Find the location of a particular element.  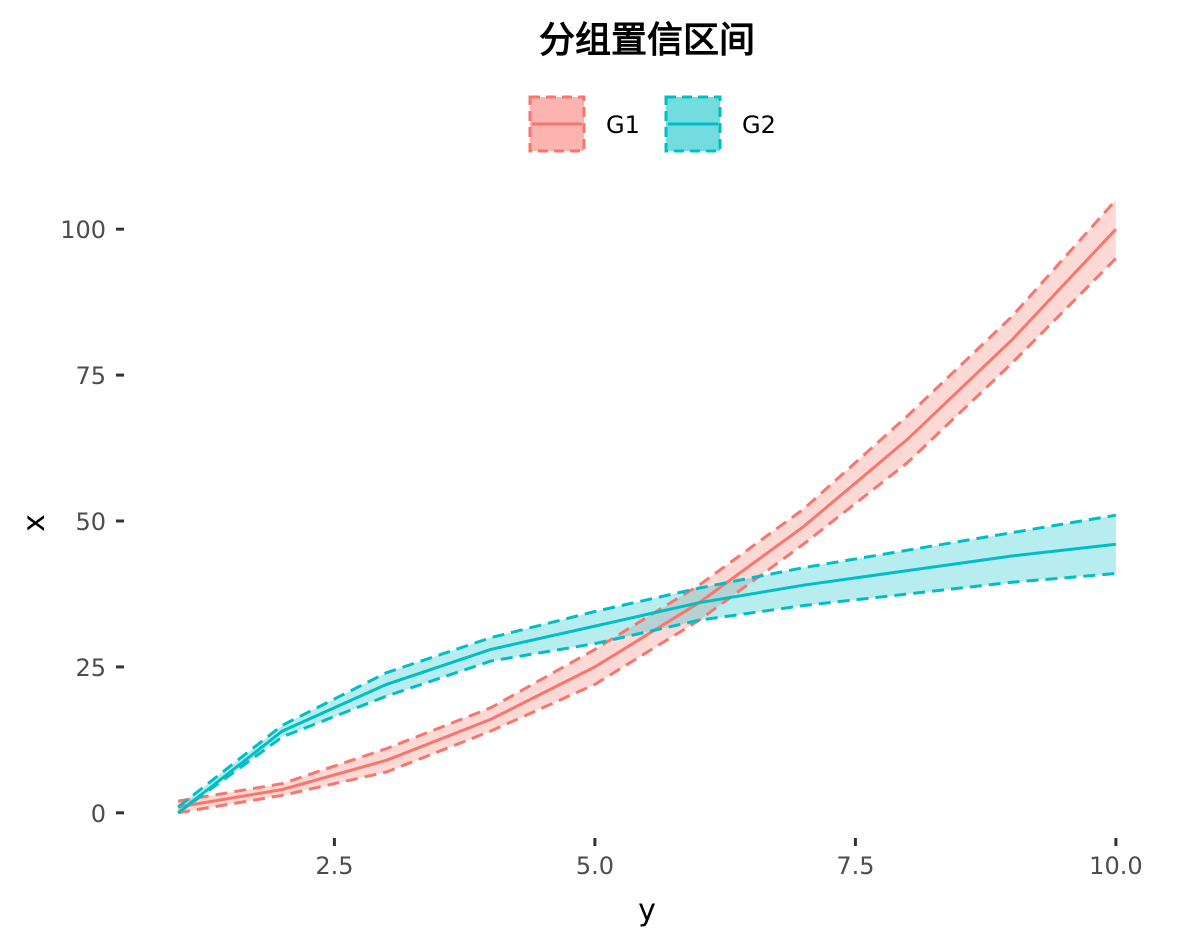

chart-title: 分组置信区间 is located at coordinates (647, 40).